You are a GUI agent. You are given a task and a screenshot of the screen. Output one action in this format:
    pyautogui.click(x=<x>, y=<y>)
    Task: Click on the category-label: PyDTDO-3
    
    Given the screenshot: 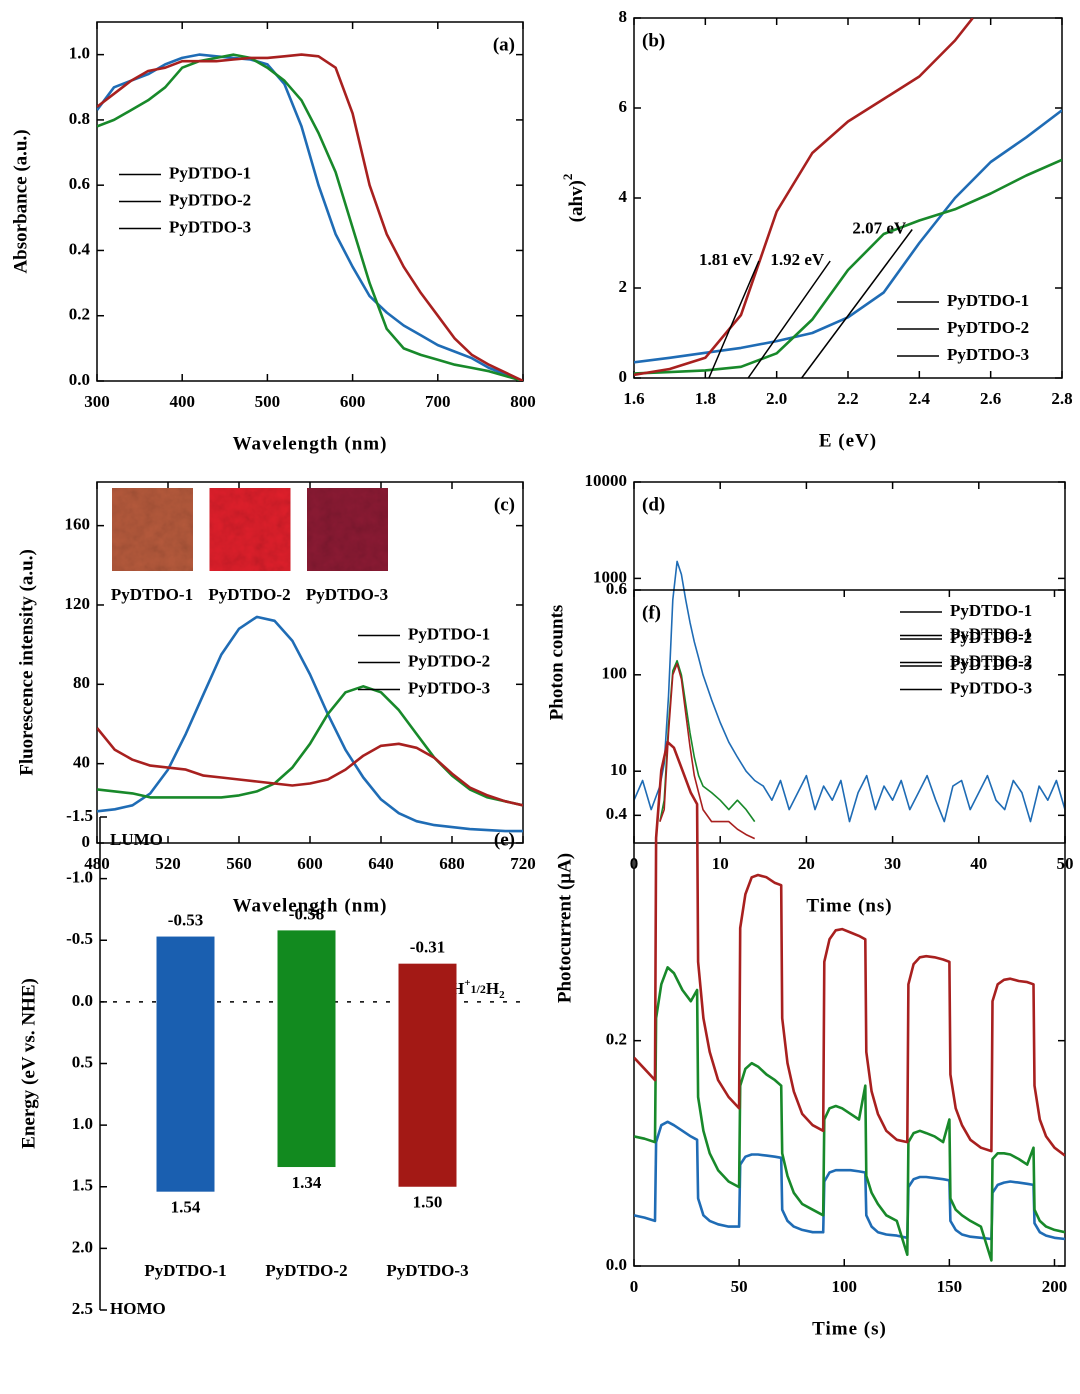 What is the action you would take?
    pyautogui.click(x=427, y=1270)
    